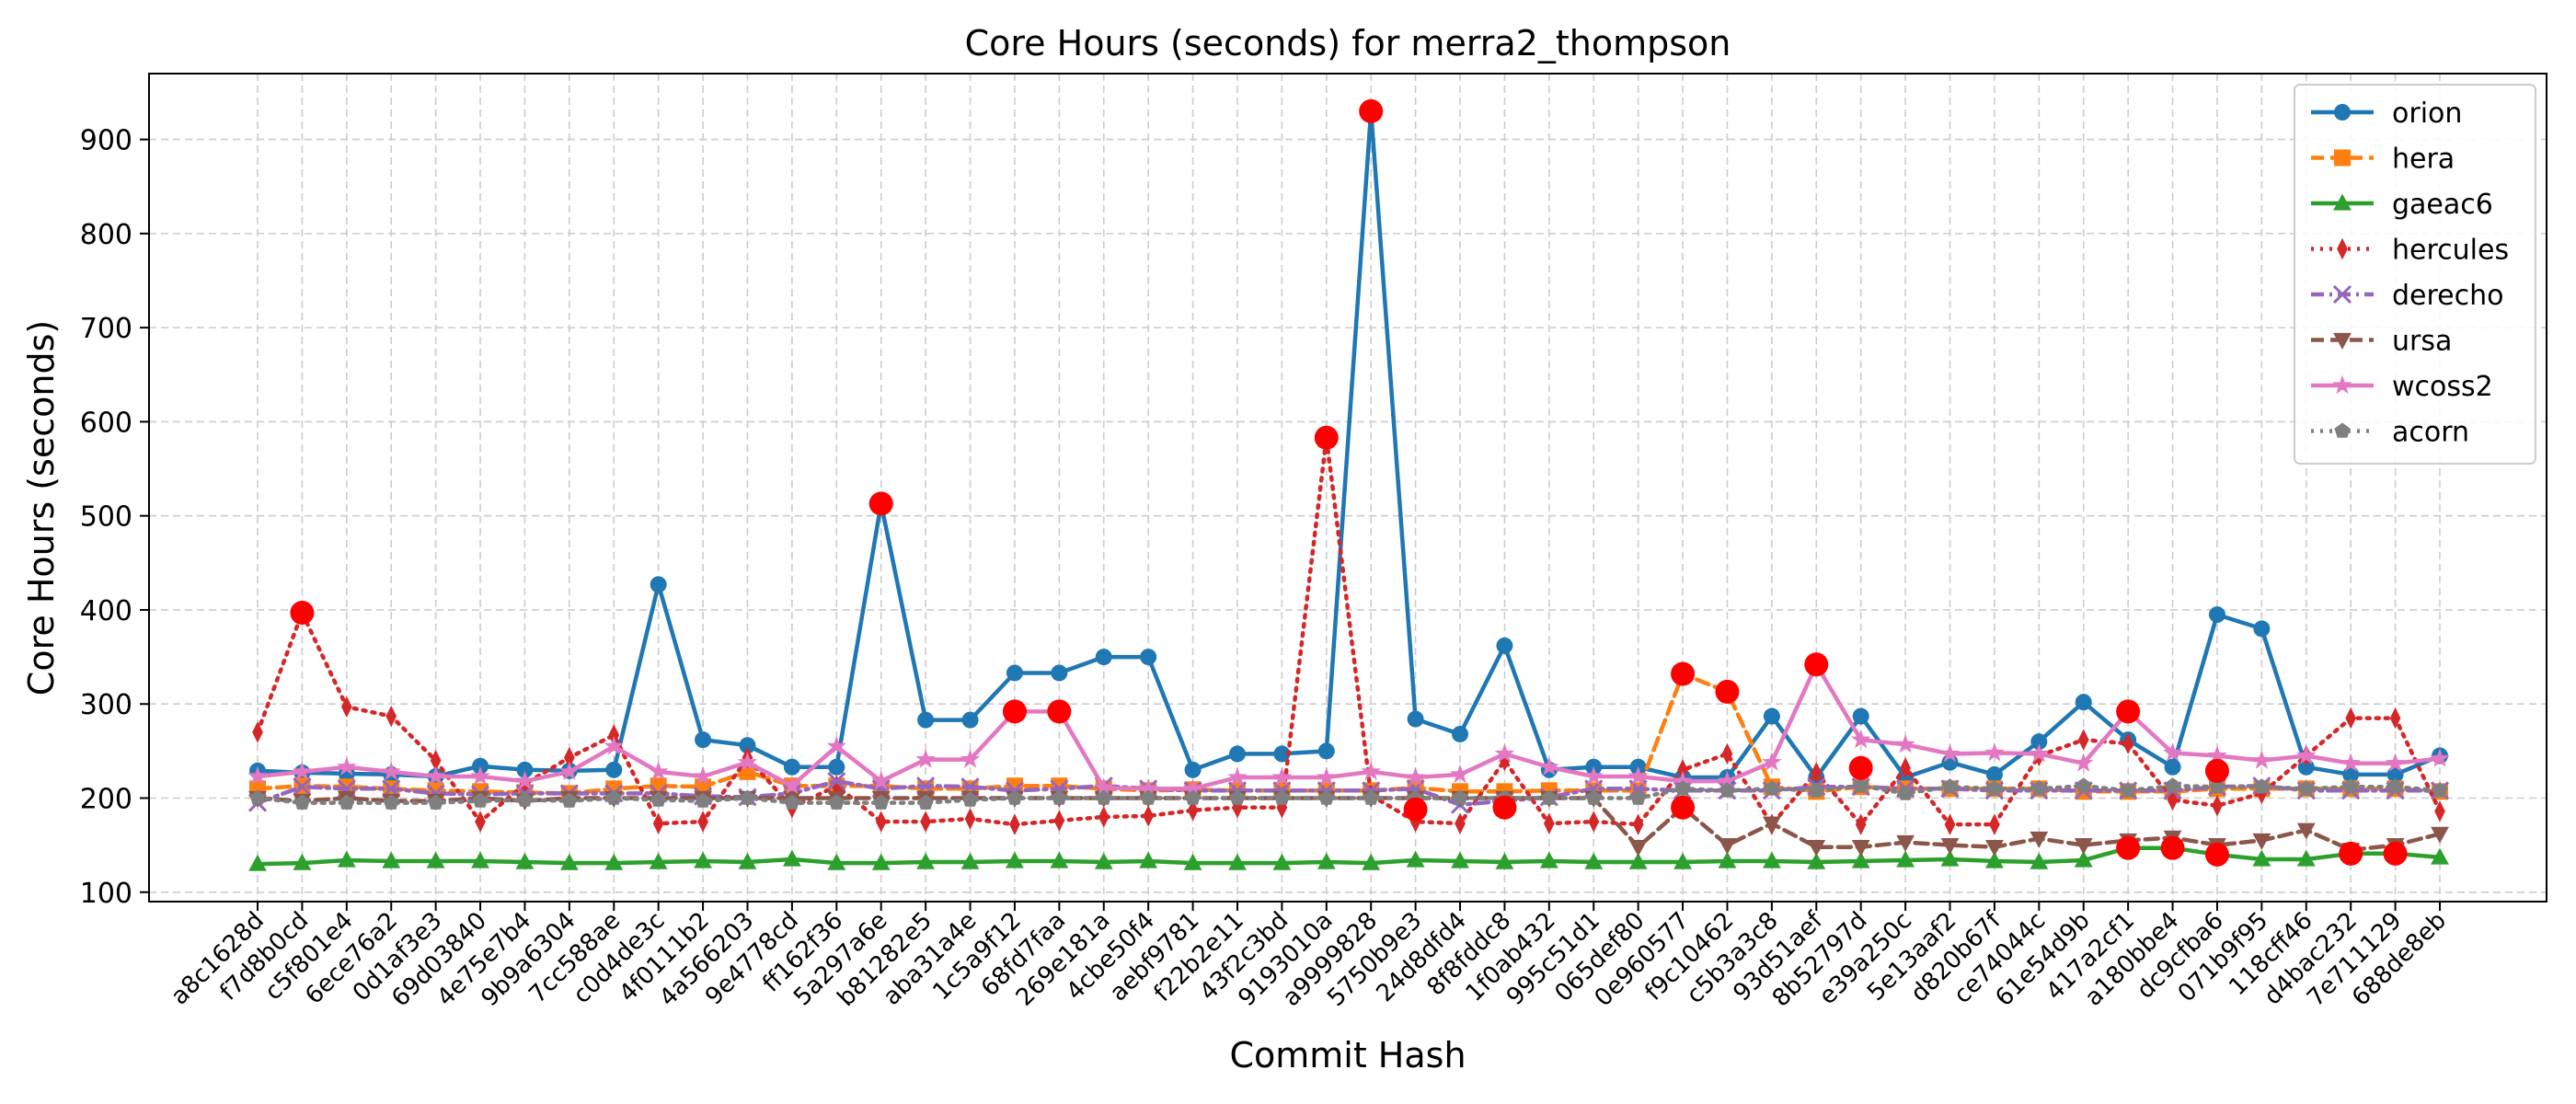  I want to click on series-gaeac6, so click(1348, 854).